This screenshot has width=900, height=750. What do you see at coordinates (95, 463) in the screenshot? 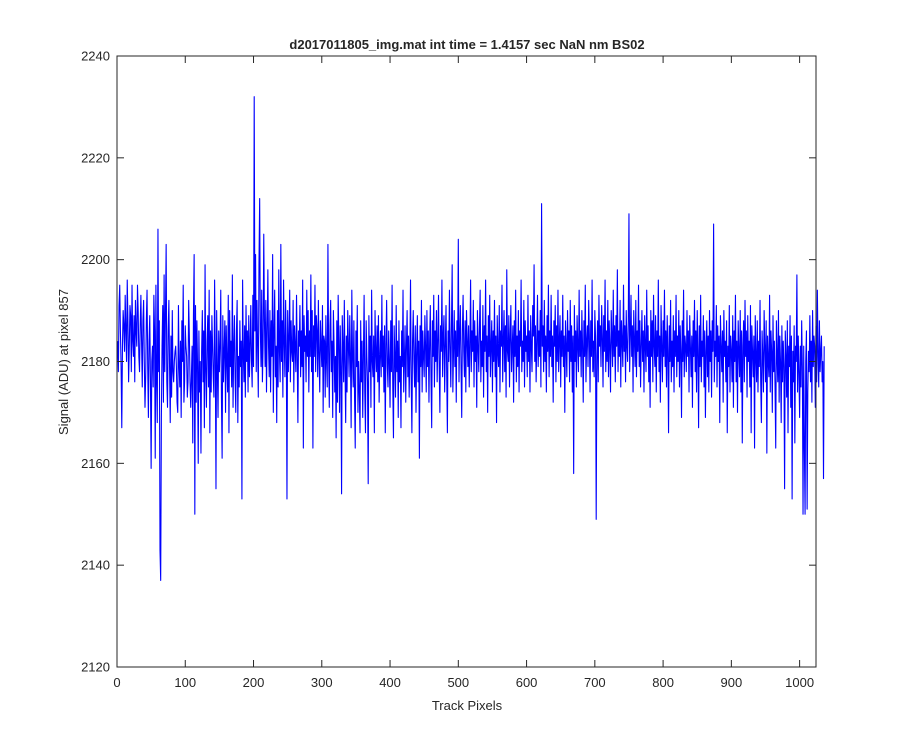
I see `y-tick-label: 2160` at bounding box center [95, 463].